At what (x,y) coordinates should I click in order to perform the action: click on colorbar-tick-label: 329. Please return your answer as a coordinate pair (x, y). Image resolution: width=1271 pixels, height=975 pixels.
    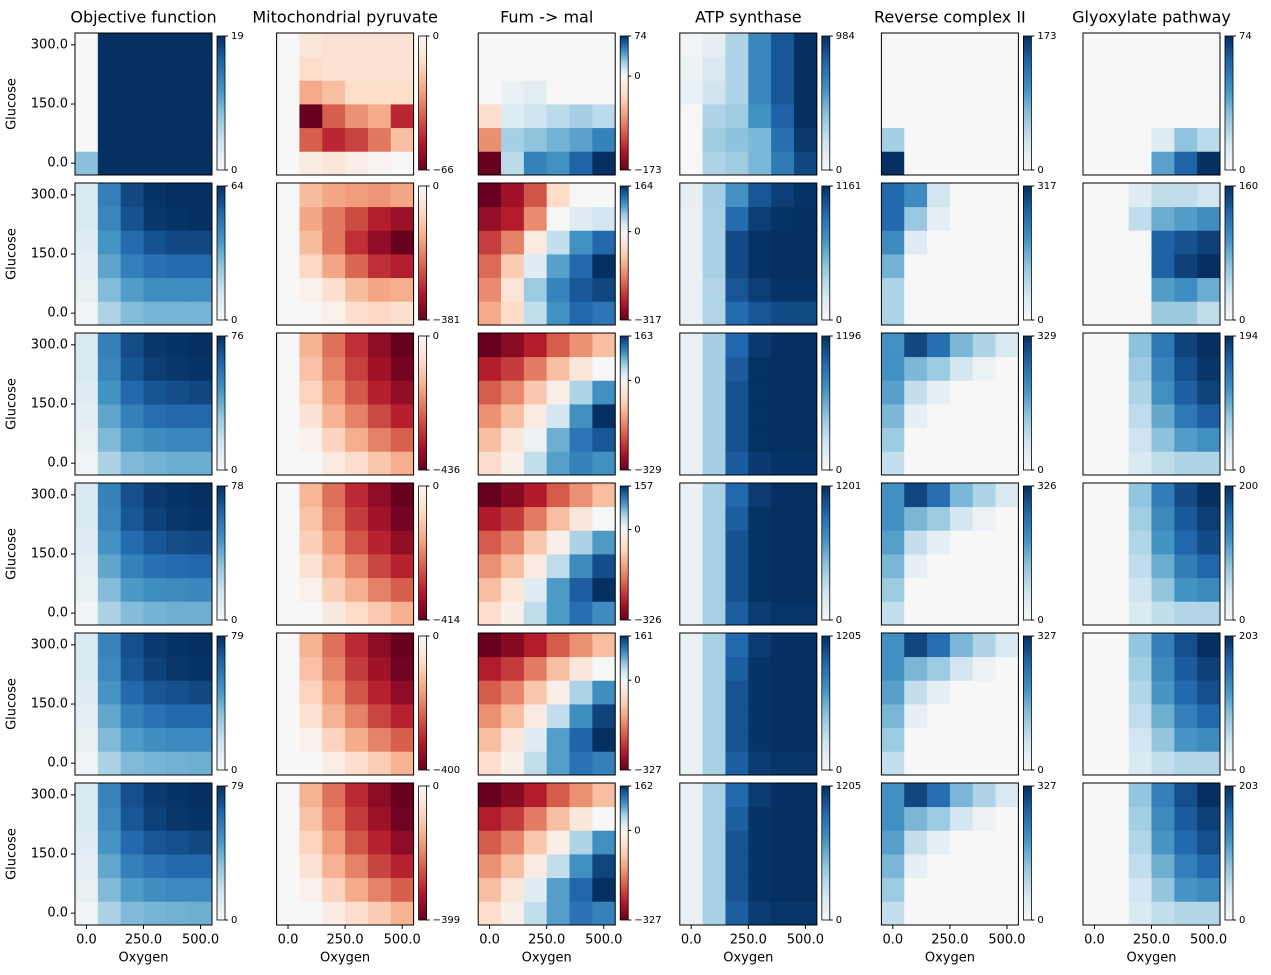
    Looking at the image, I should click on (1046, 336).